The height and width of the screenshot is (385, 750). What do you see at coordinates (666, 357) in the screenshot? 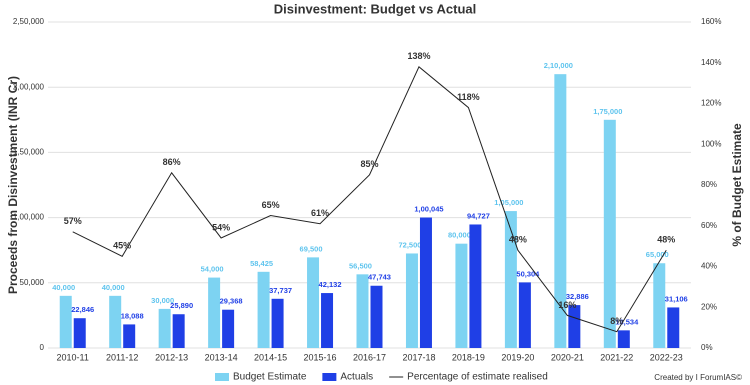
I see `x-tick-label: 2022-23` at bounding box center [666, 357].